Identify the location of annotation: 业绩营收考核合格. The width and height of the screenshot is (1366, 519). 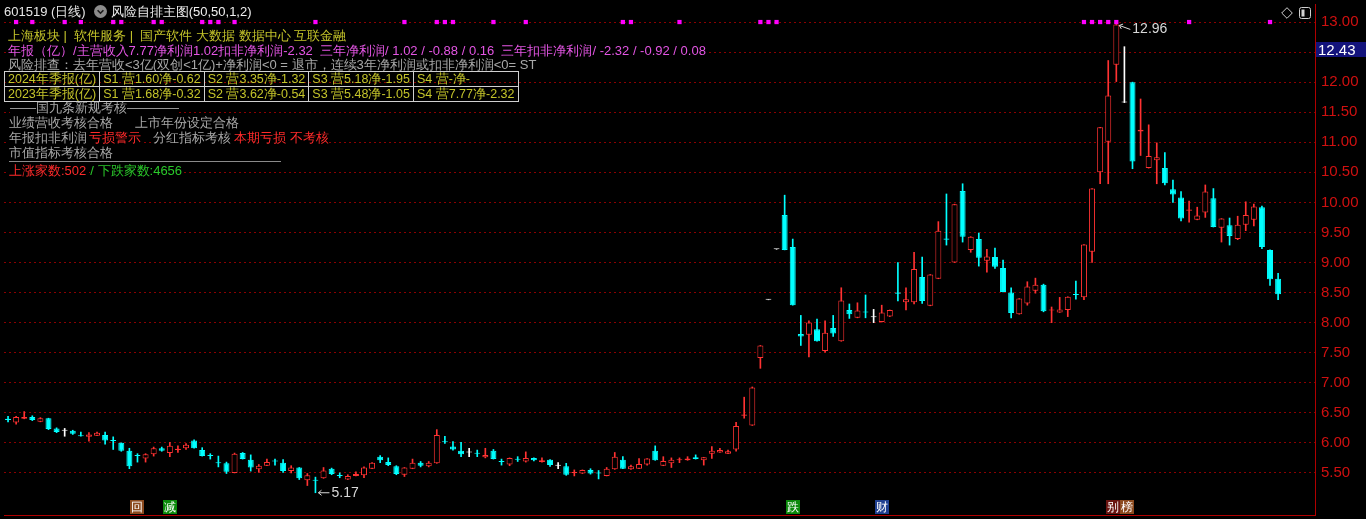
(61, 122).